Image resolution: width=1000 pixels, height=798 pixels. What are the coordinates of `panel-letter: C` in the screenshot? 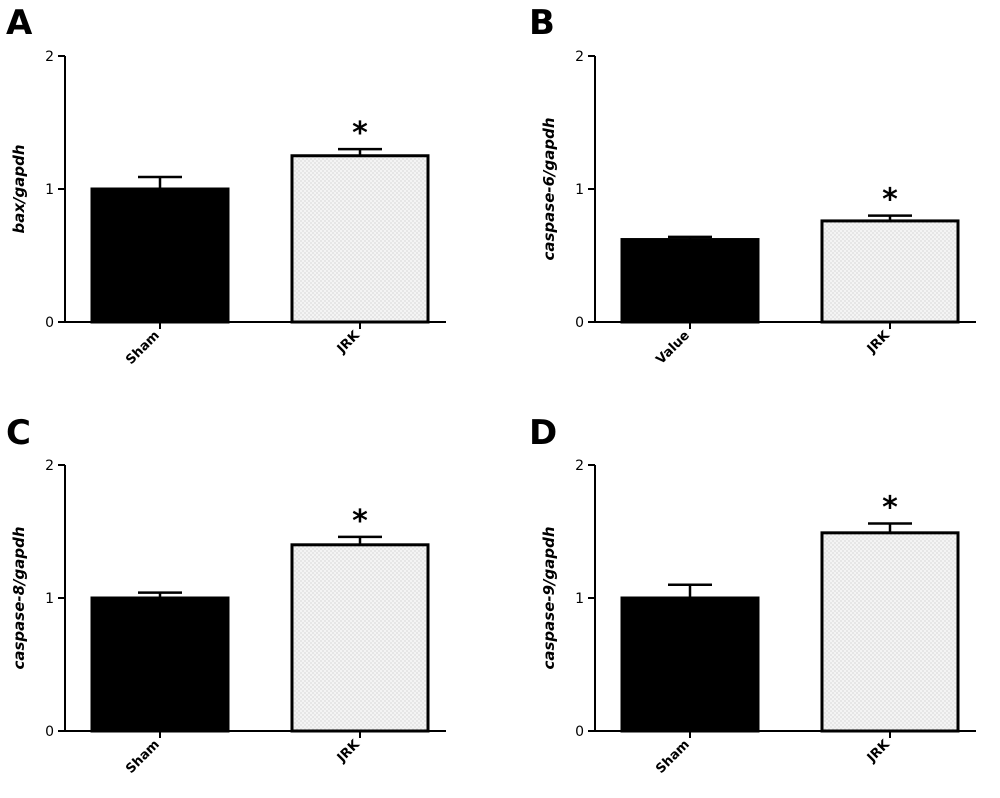 It's located at (18, 433).